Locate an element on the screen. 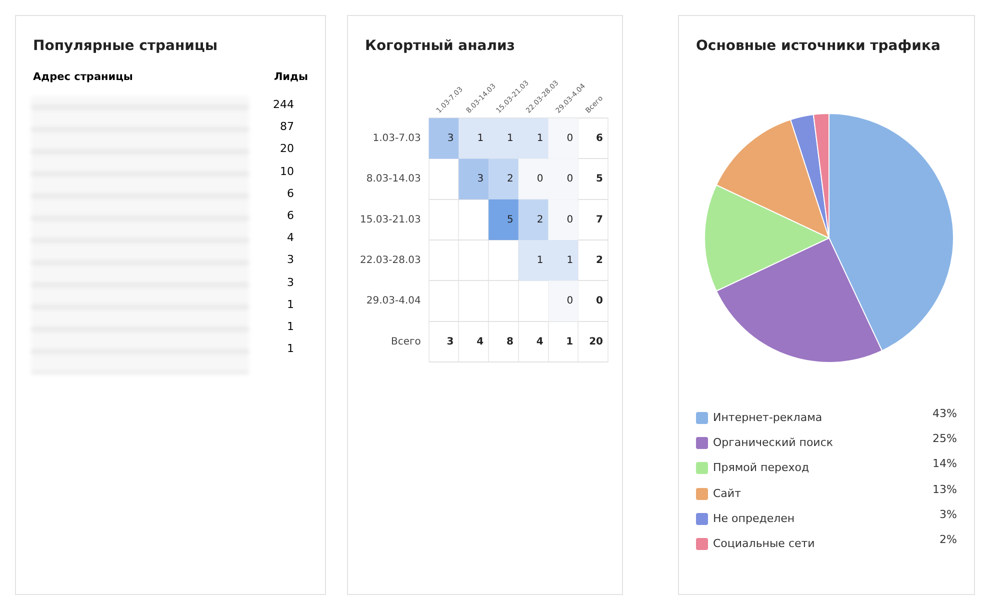 This screenshot has width=994, height=611. legend-label: Сайт is located at coordinates (727, 493).